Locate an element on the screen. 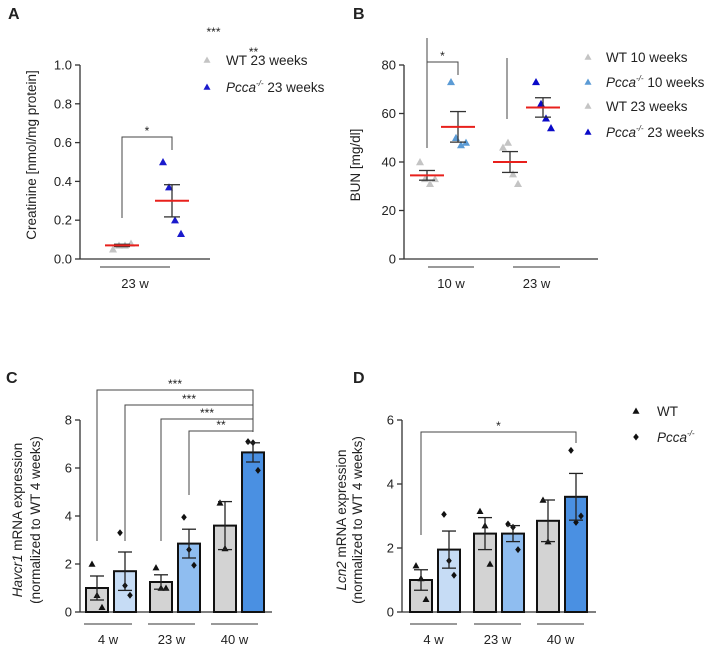 The width and height of the screenshot is (708, 648). legend-item: Pcca-/- 23 weeks is located at coordinates (644, 132).